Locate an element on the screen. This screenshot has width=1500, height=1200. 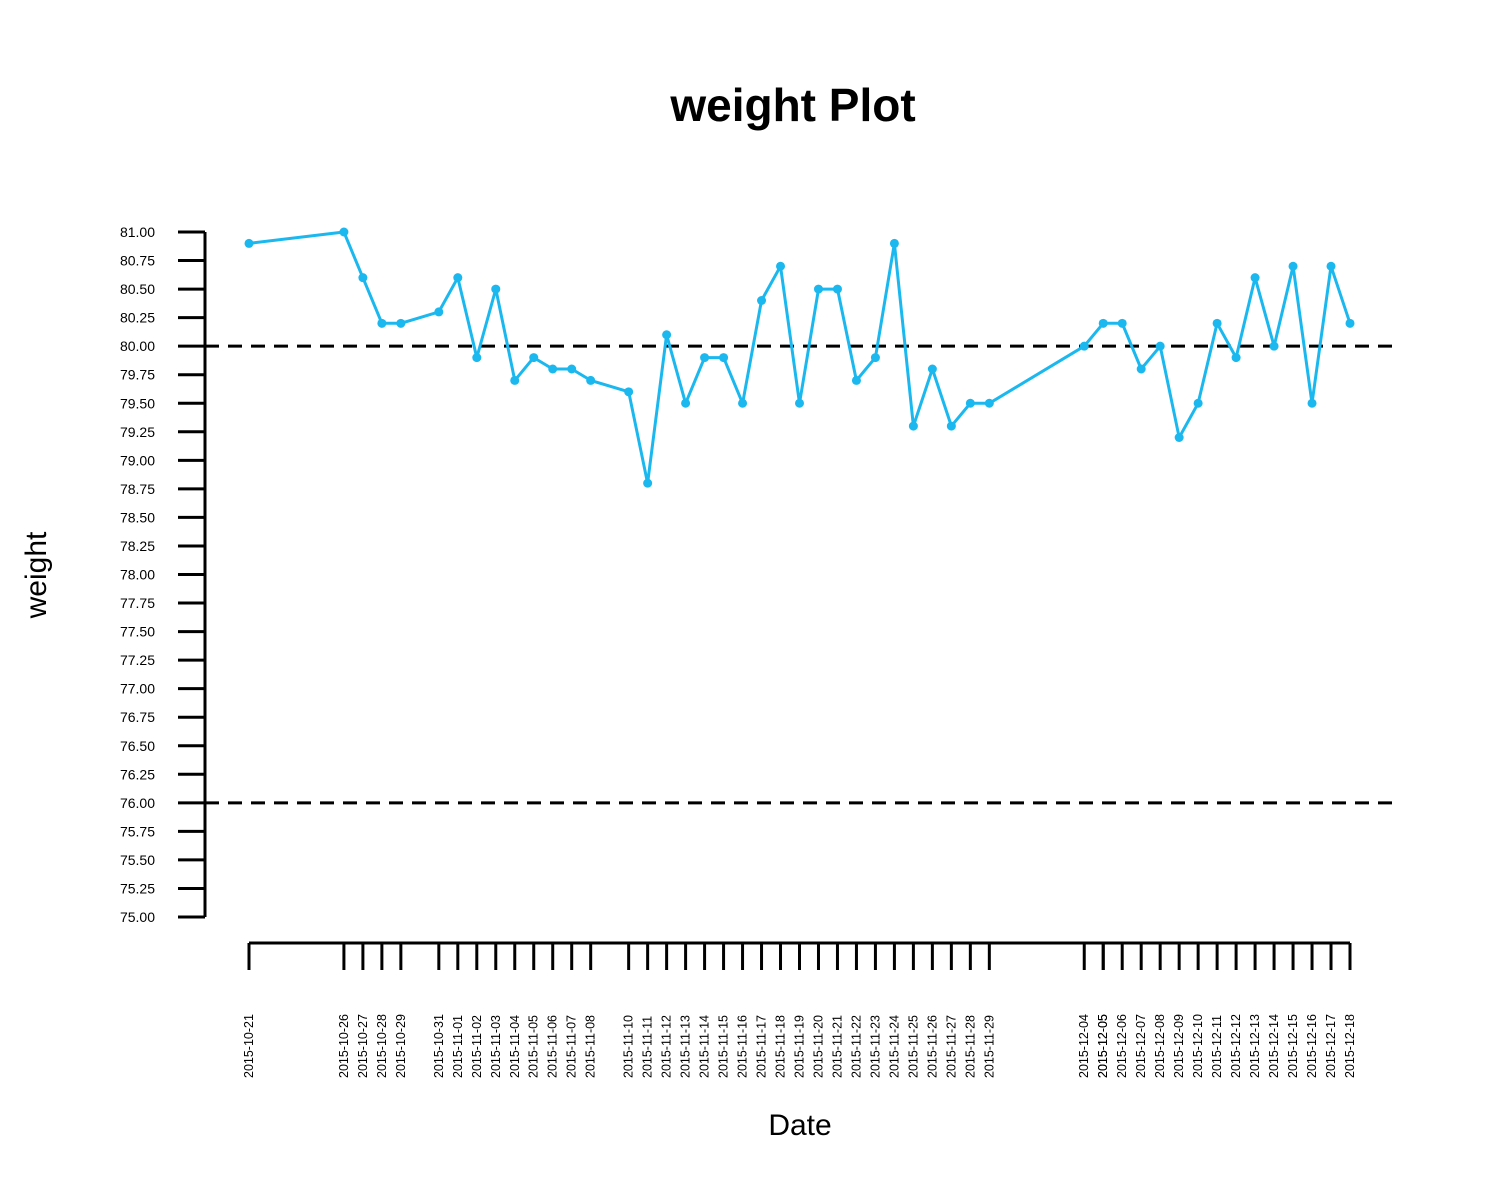
x-tick-label: 2015-11-14 is located at coordinates (705, 1046).